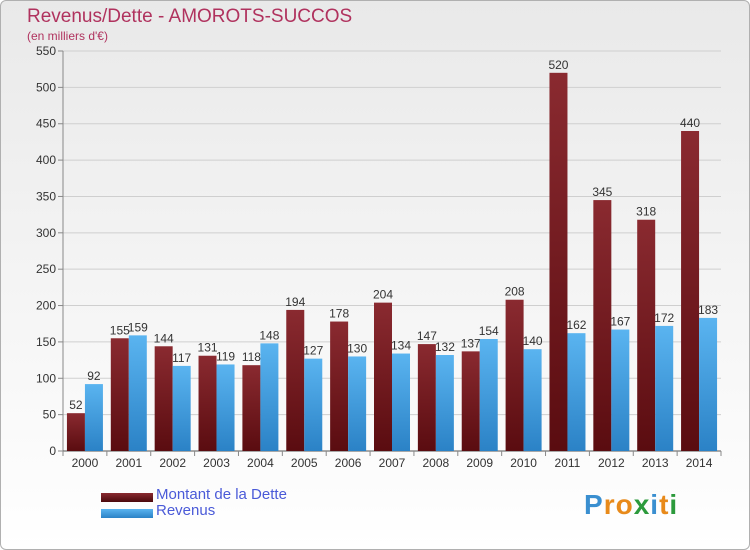 The width and height of the screenshot is (750, 550). What do you see at coordinates (708, 310) in the screenshot?
I see `data-label-revenue: 183` at bounding box center [708, 310].